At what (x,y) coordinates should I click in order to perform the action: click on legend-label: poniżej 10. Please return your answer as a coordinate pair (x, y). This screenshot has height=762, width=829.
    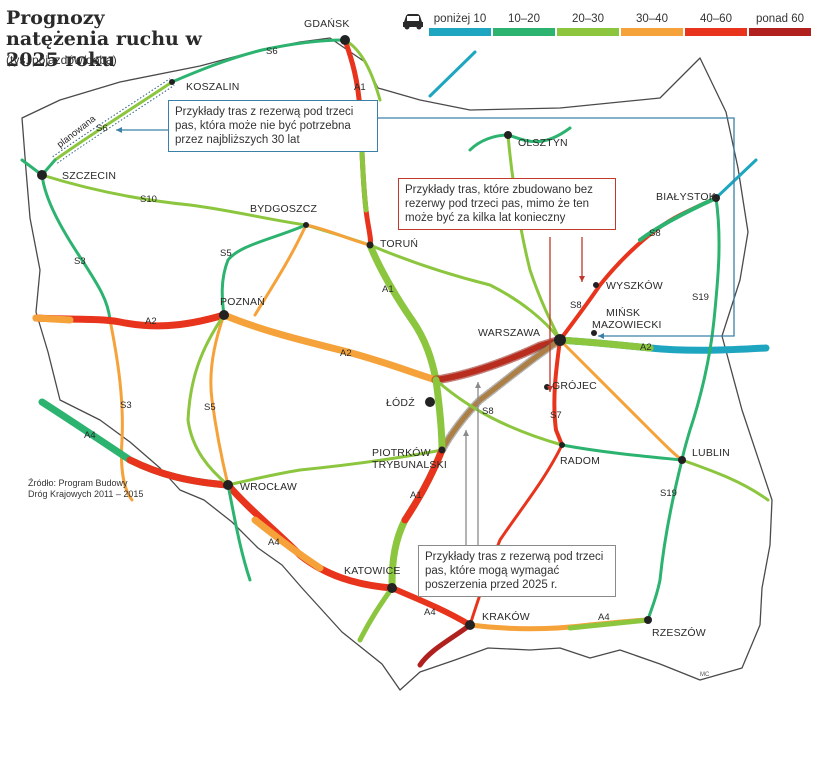
    Looking at the image, I should click on (460, 19).